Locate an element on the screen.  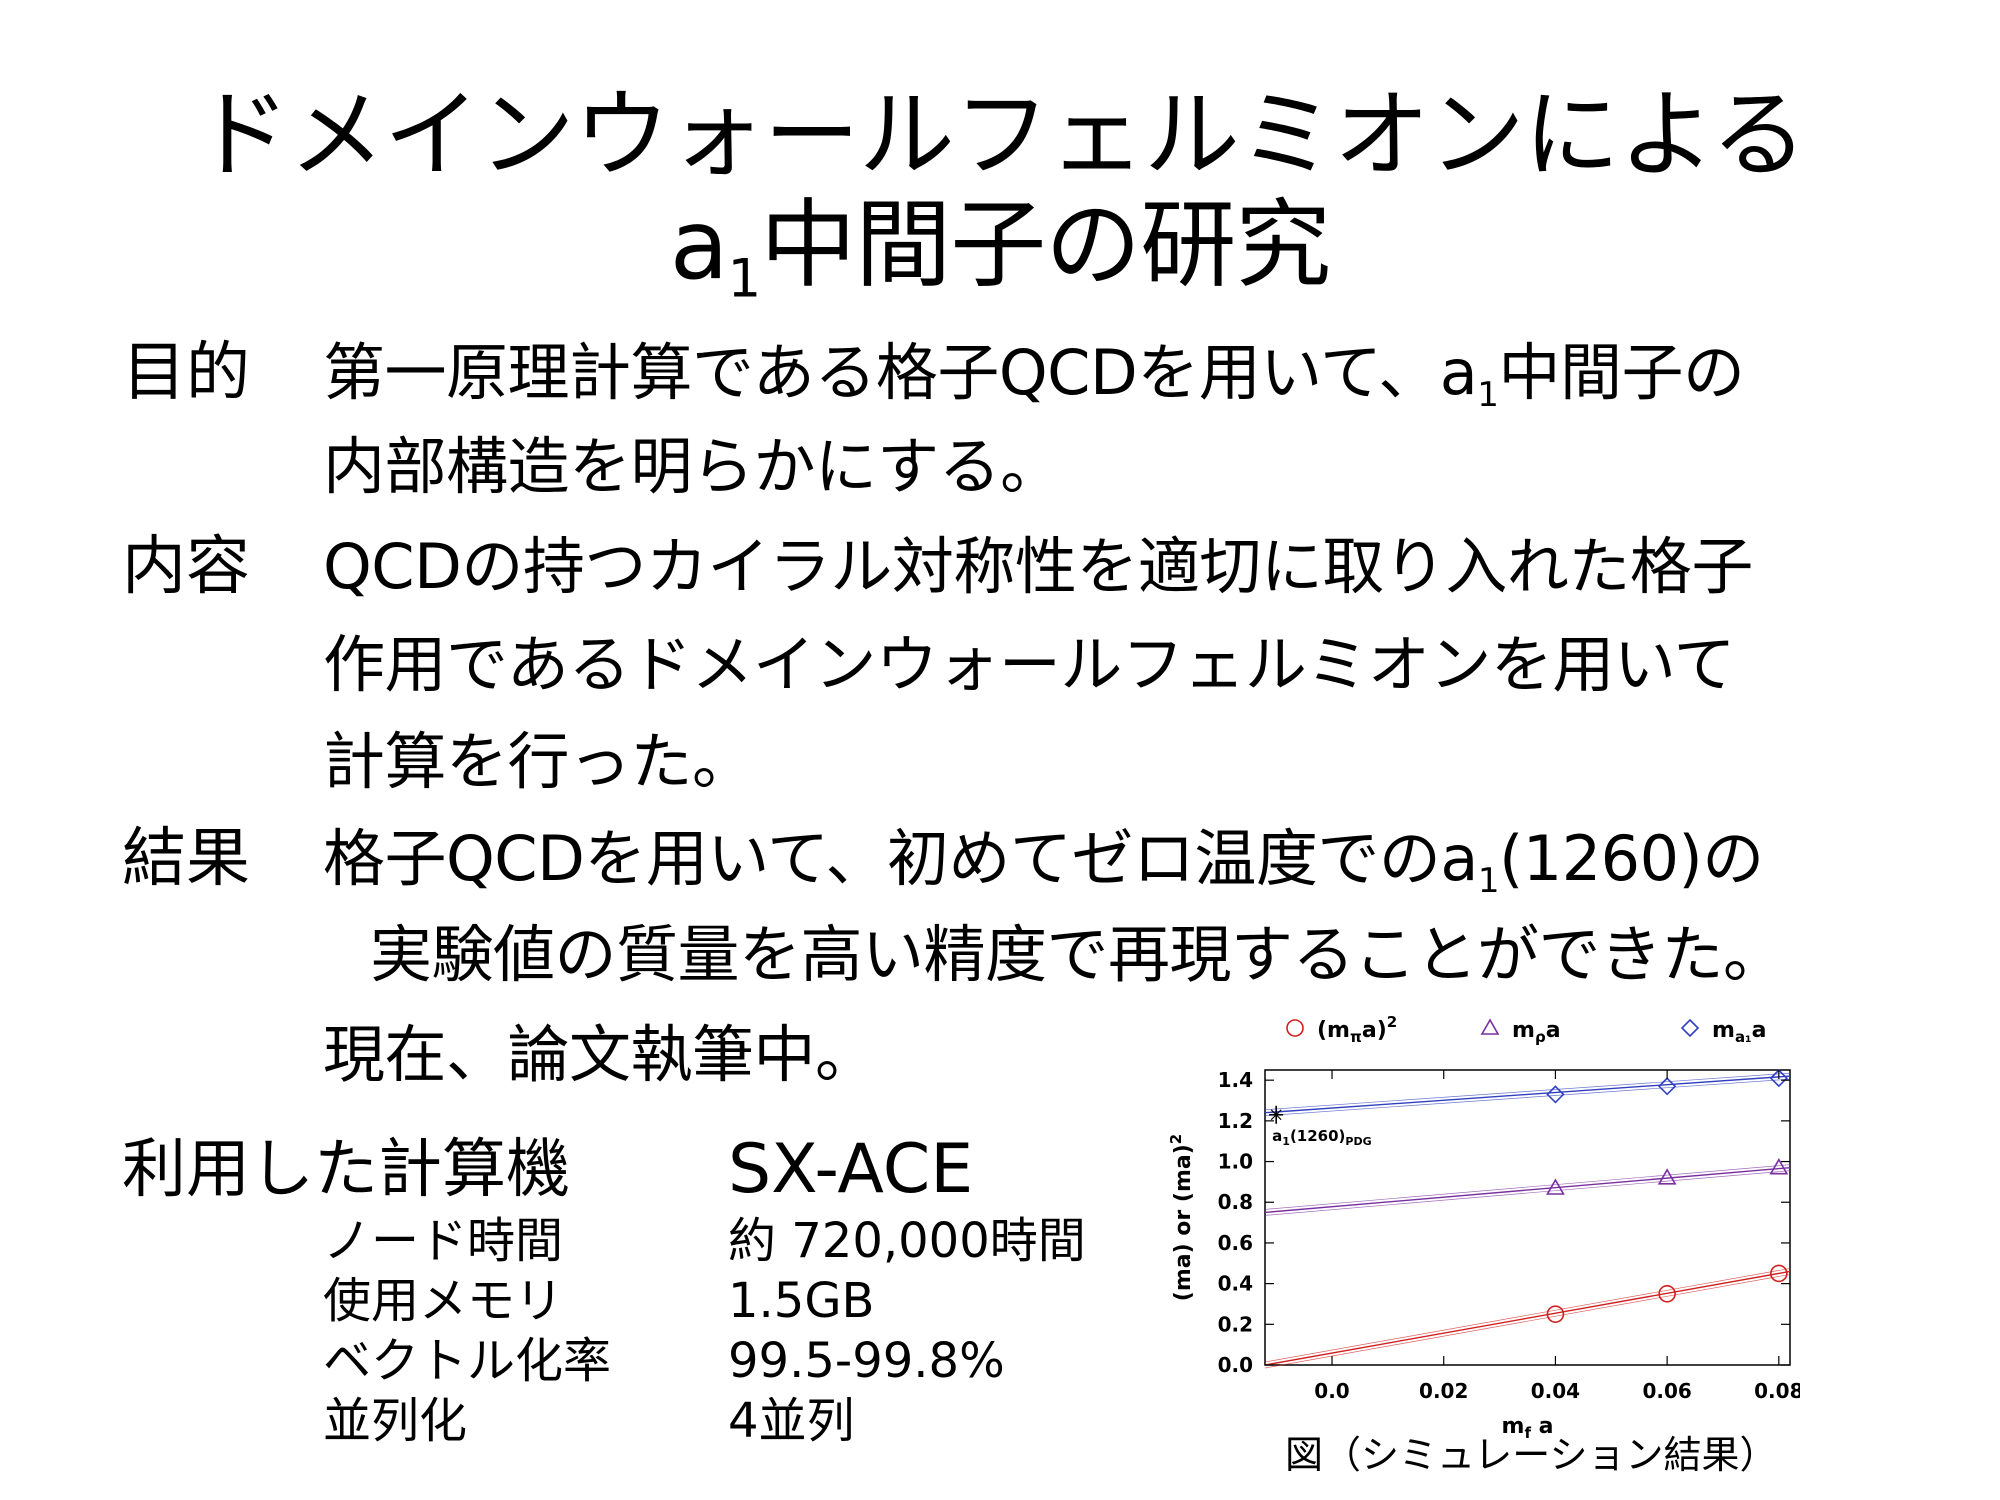
purpose-label: 目的 is located at coordinates (186, 373).